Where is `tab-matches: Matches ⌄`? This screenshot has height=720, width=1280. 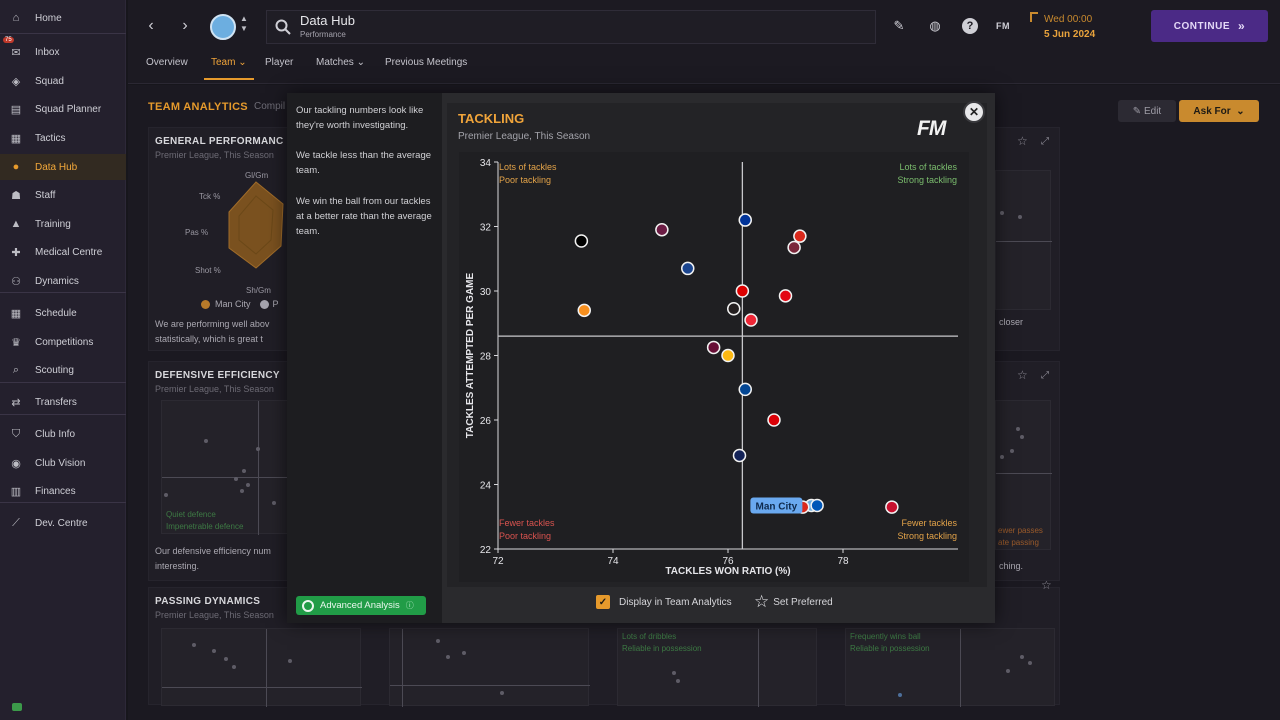
tab-matches: Matches ⌄ is located at coordinates (340, 62).